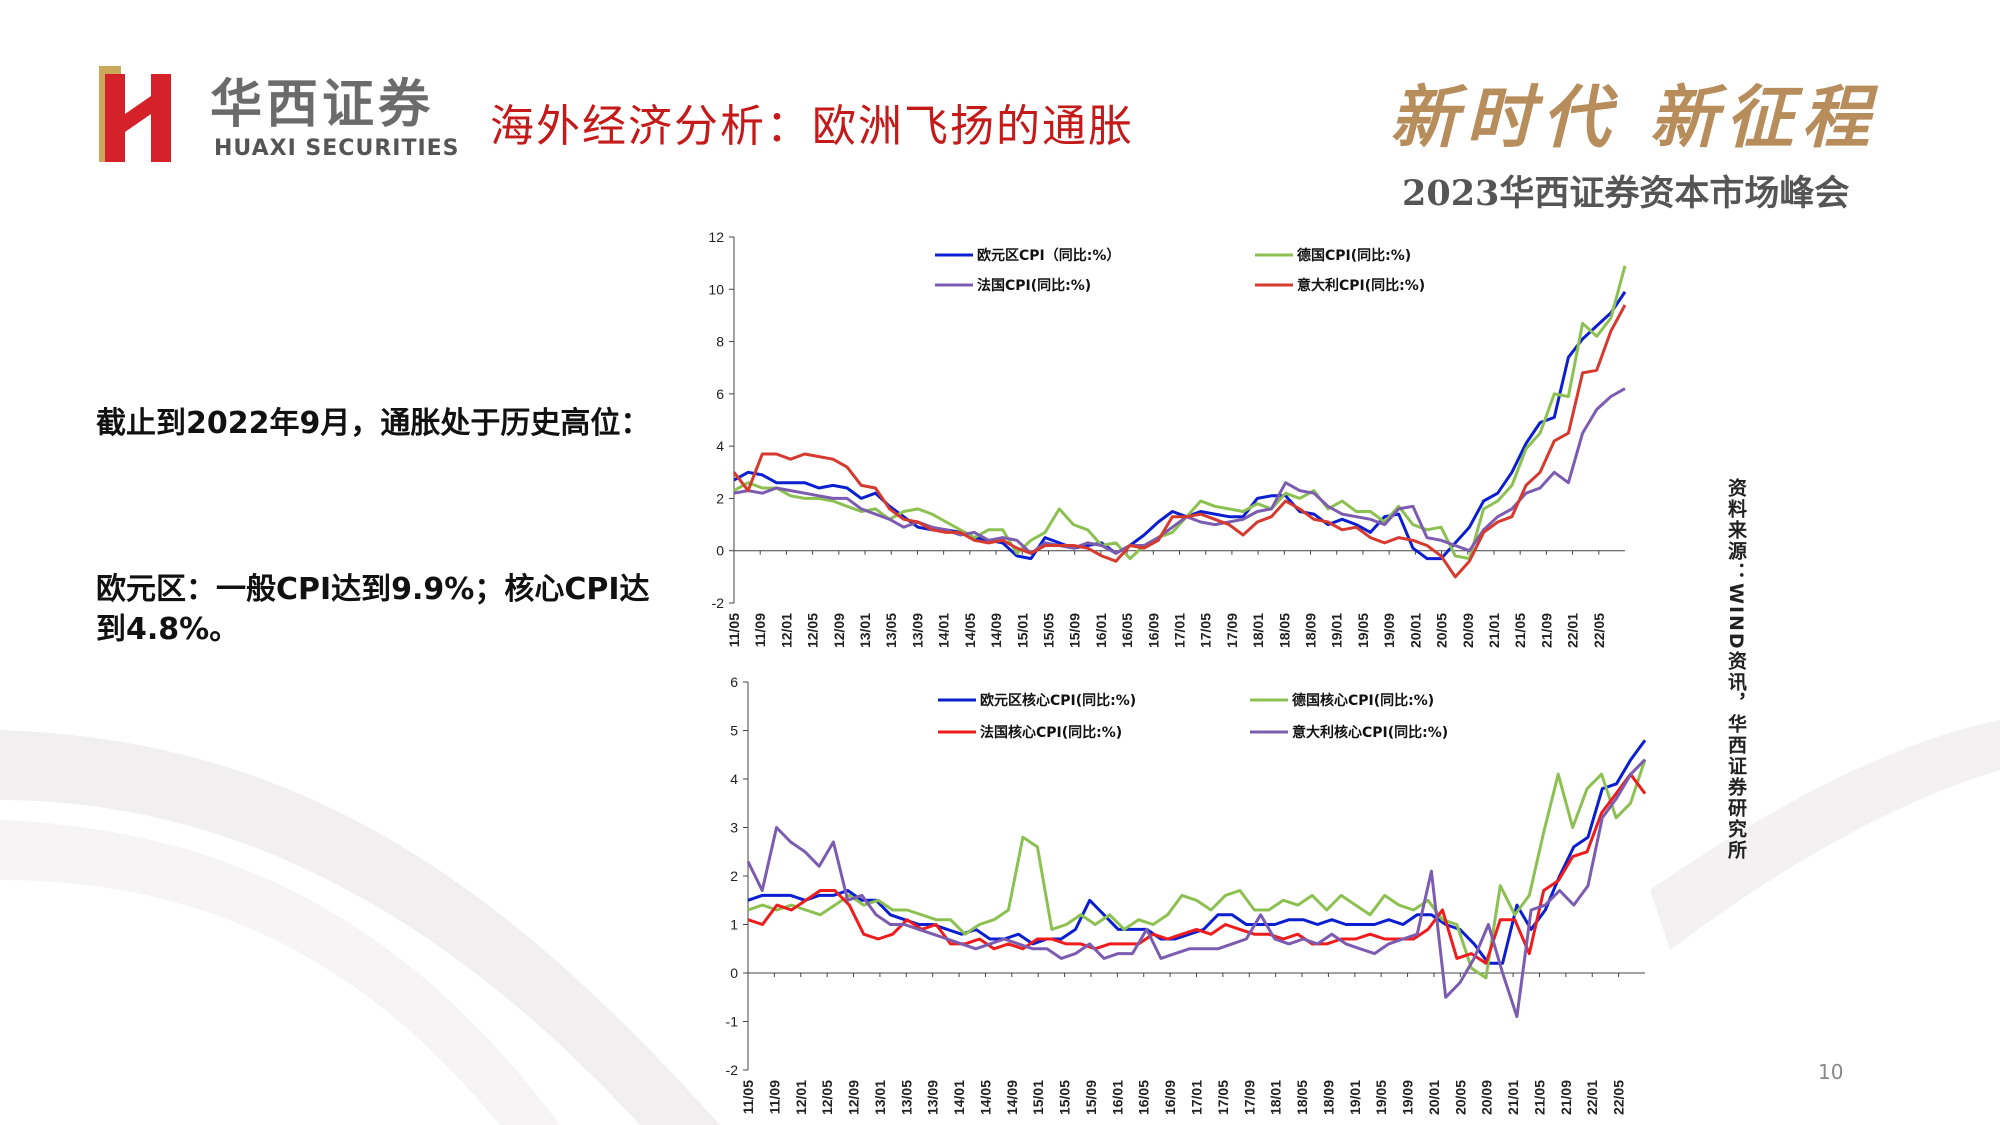 The image size is (2000, 1125). I want to click on legend-label: 德国核心CPI(同比:%), so click(1363, 700).